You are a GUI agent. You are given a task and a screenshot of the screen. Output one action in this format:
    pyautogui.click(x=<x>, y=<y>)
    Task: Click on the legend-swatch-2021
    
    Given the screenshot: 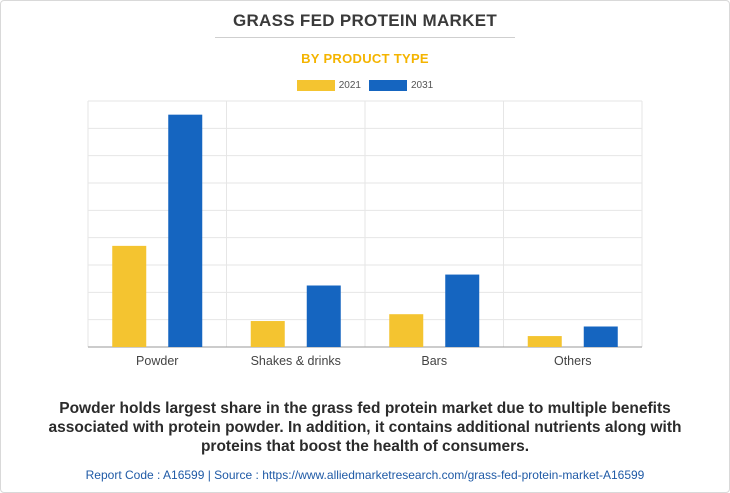 What is the action you would take?
    pyautogui.click(x=315, y=85)
    